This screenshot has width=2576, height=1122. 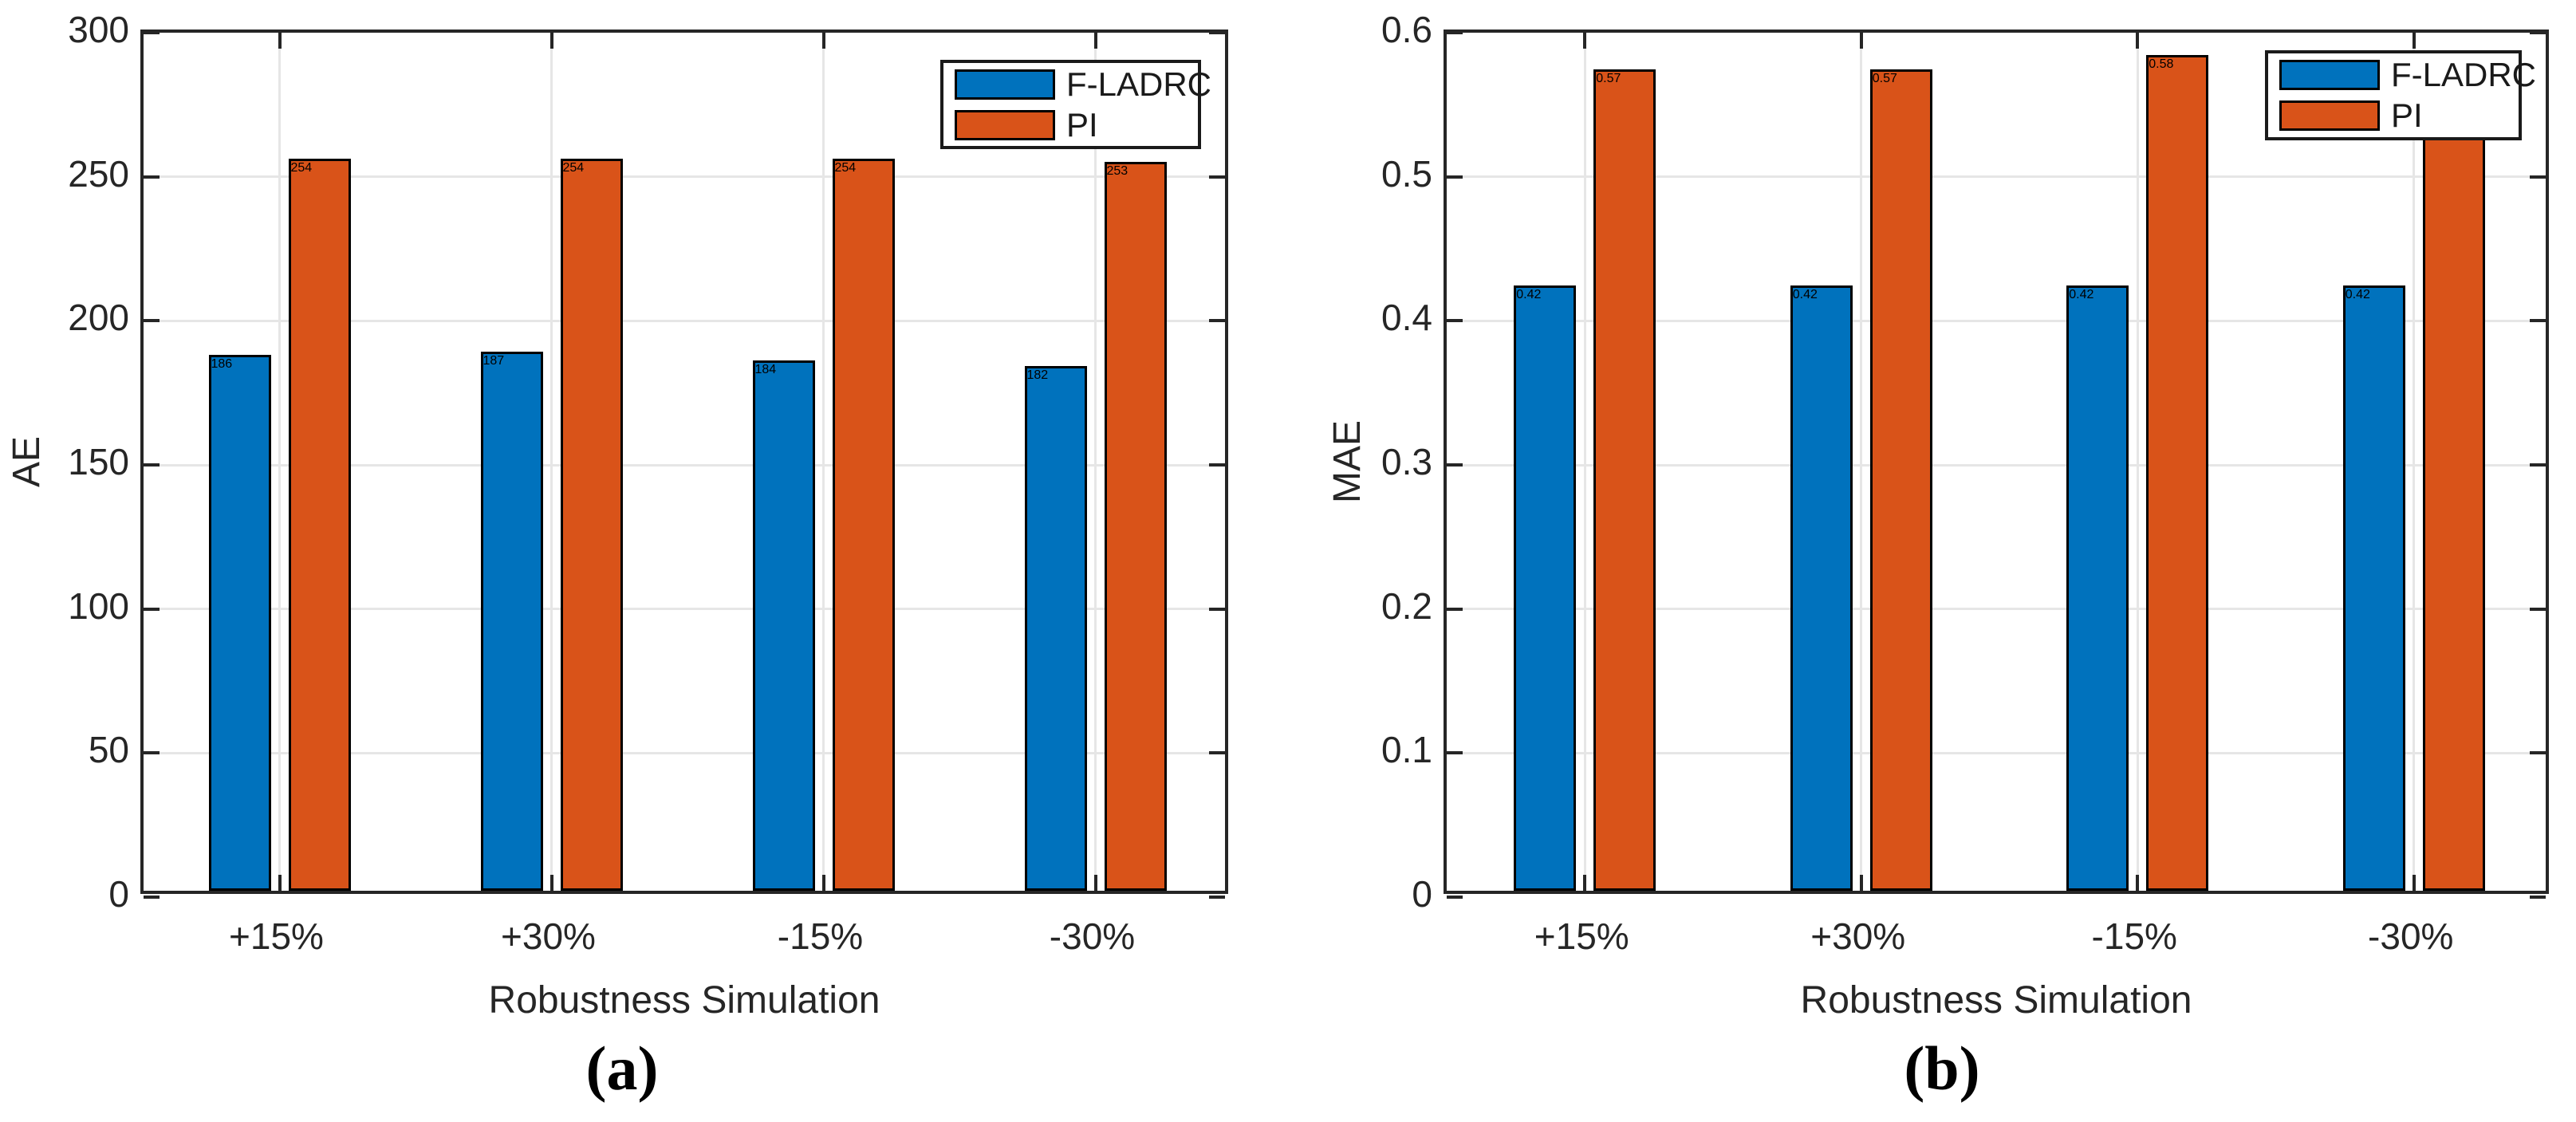 What do you see at coordinates (98, 318) in the screenshot?
I see `y-axis-tick-label: 200` at bounding box center [98, 318].